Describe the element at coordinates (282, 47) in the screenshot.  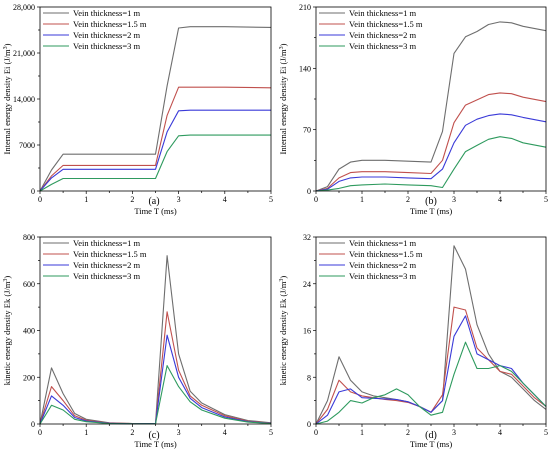
I see `y-axis-title-sup-b: 3` at that location.